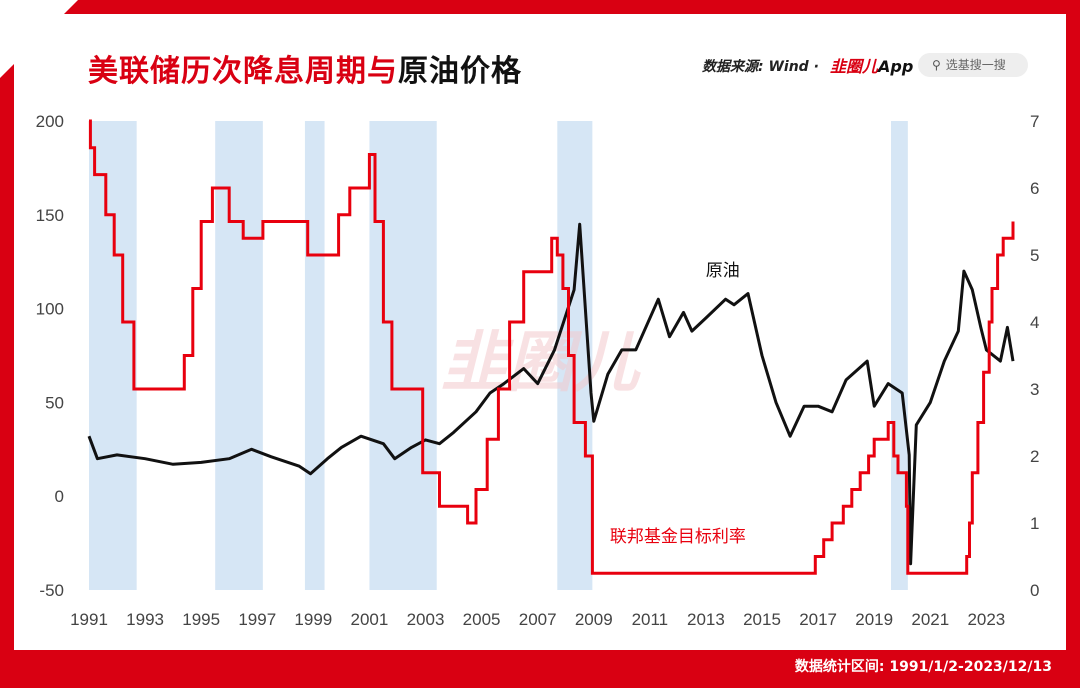  What do you see at coordinates (678, 537) in the screenshot?
I see `annotation-fed-funds-rate: 联邦基金目标利率` at bounding box center [678, 537].